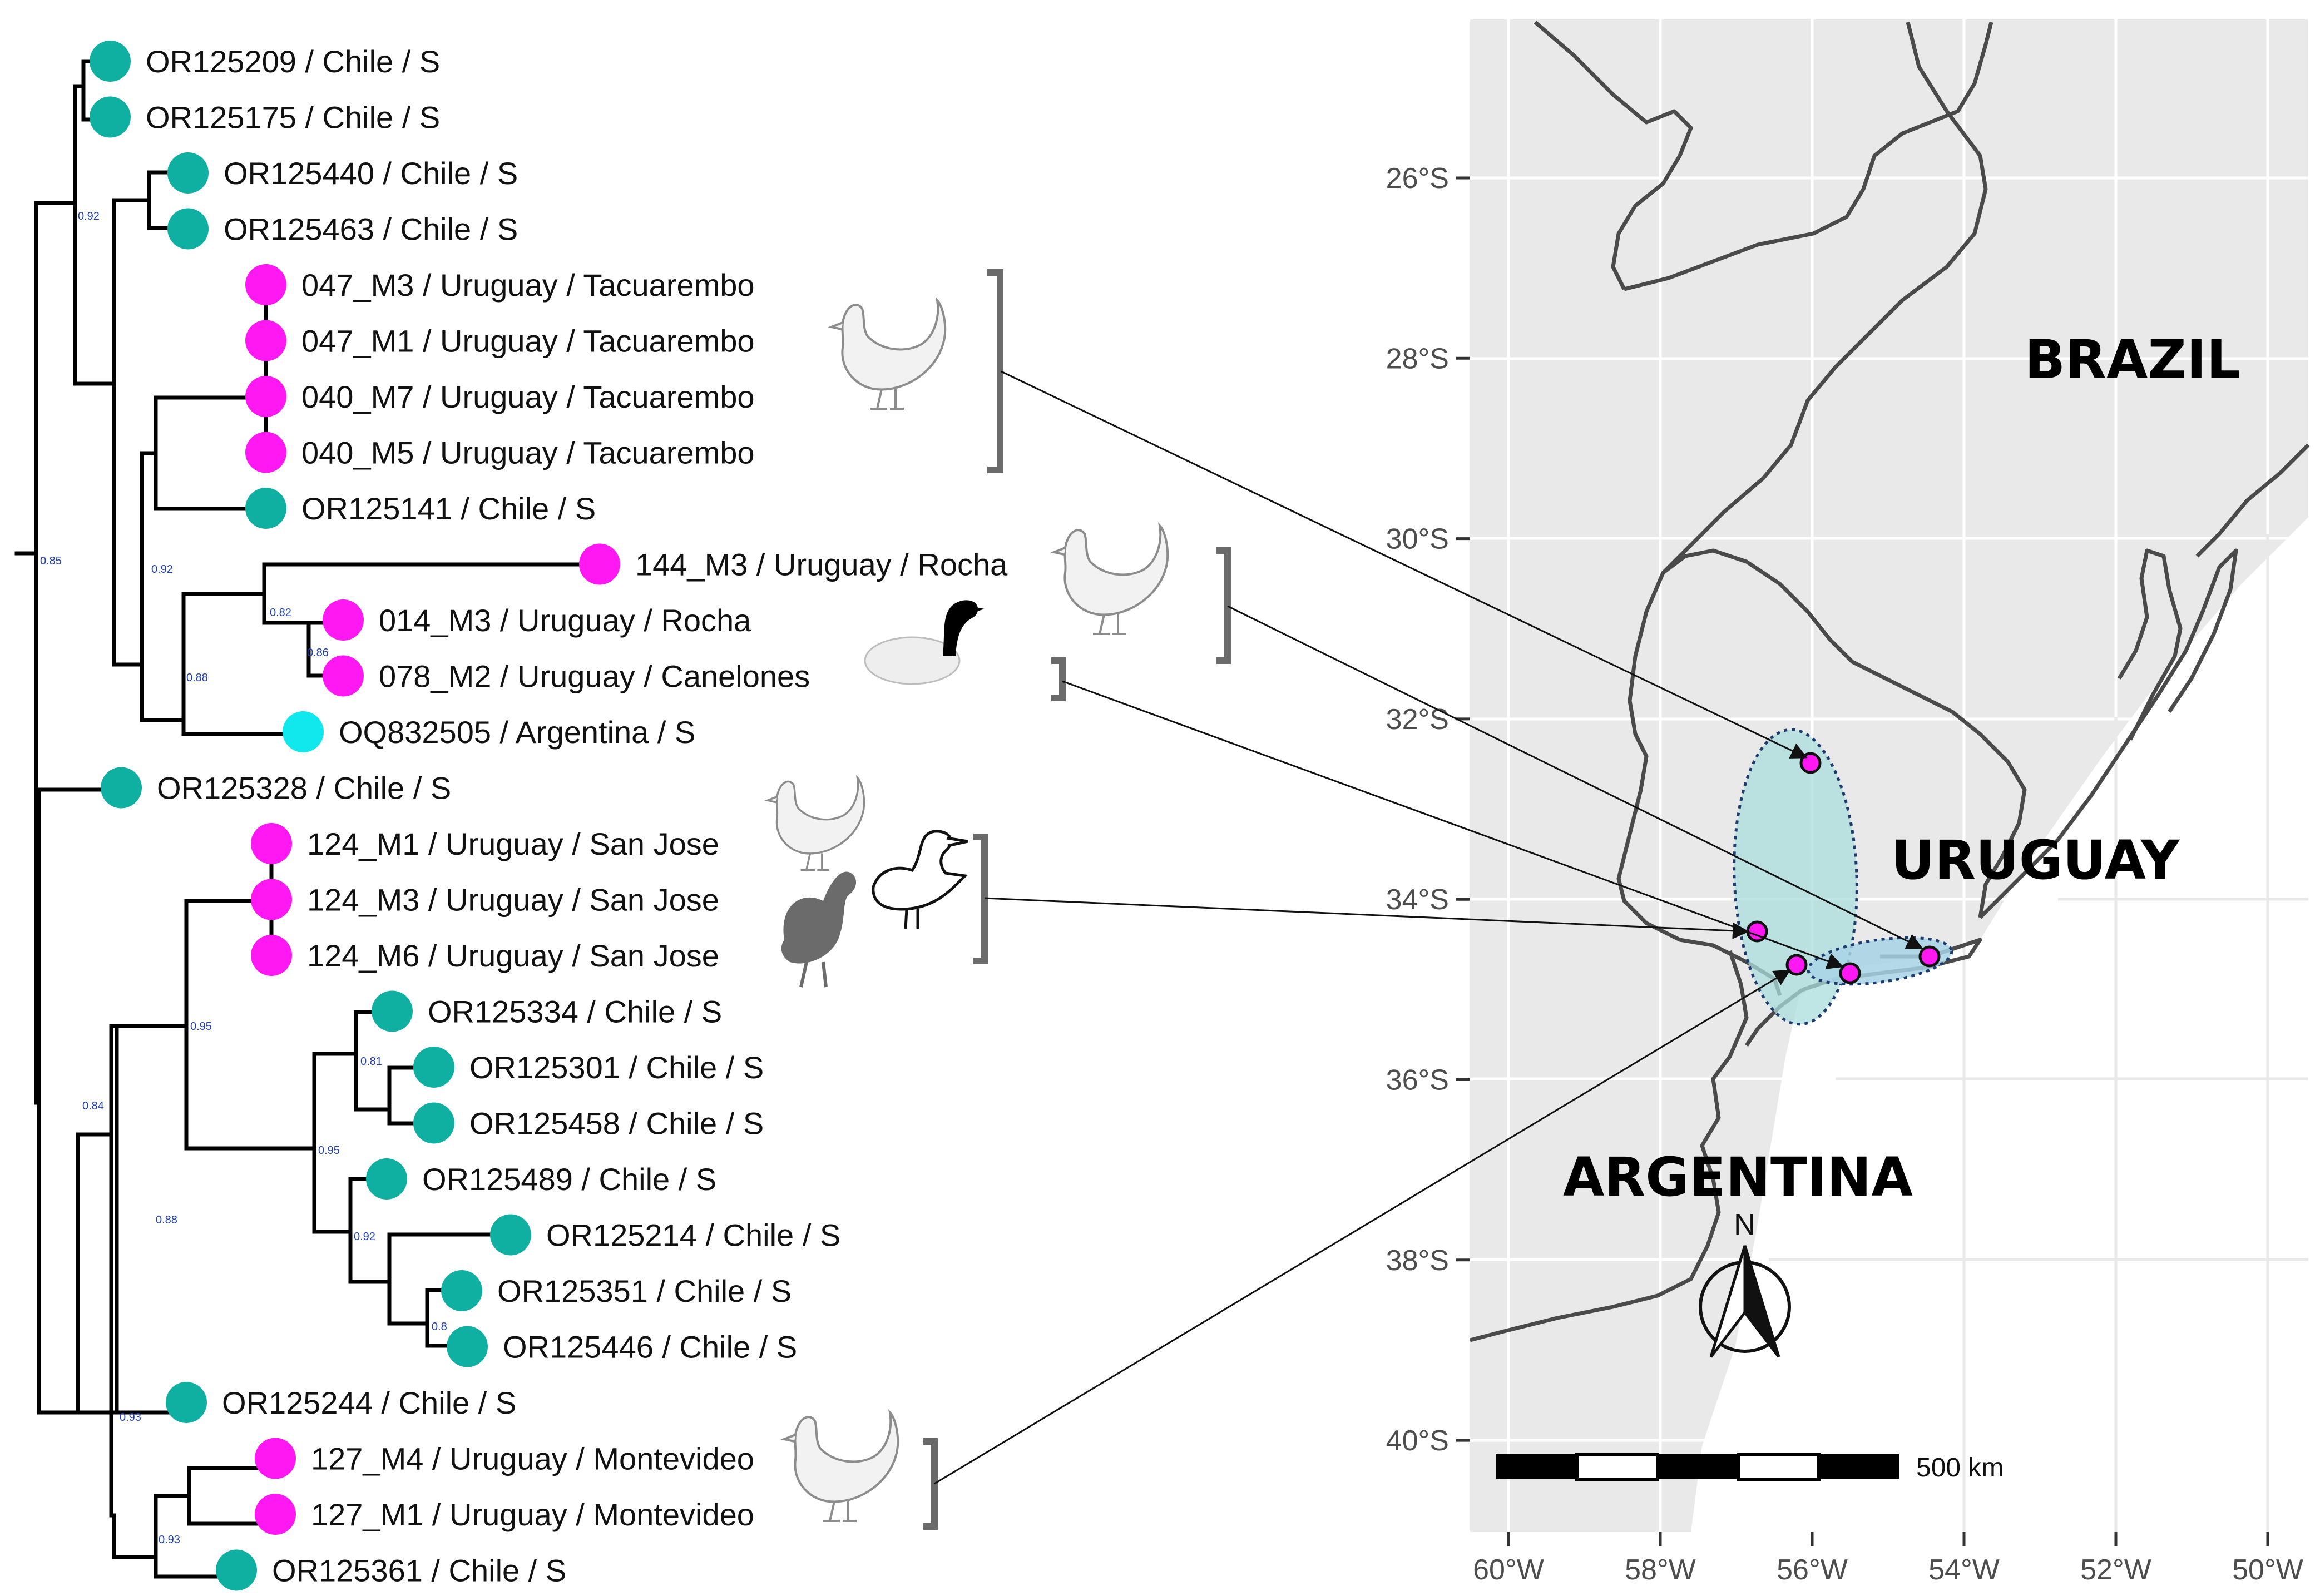  Describe the element at coordinates (1850, 973) in the screenshot. I see `map-point-canelones` at that location.